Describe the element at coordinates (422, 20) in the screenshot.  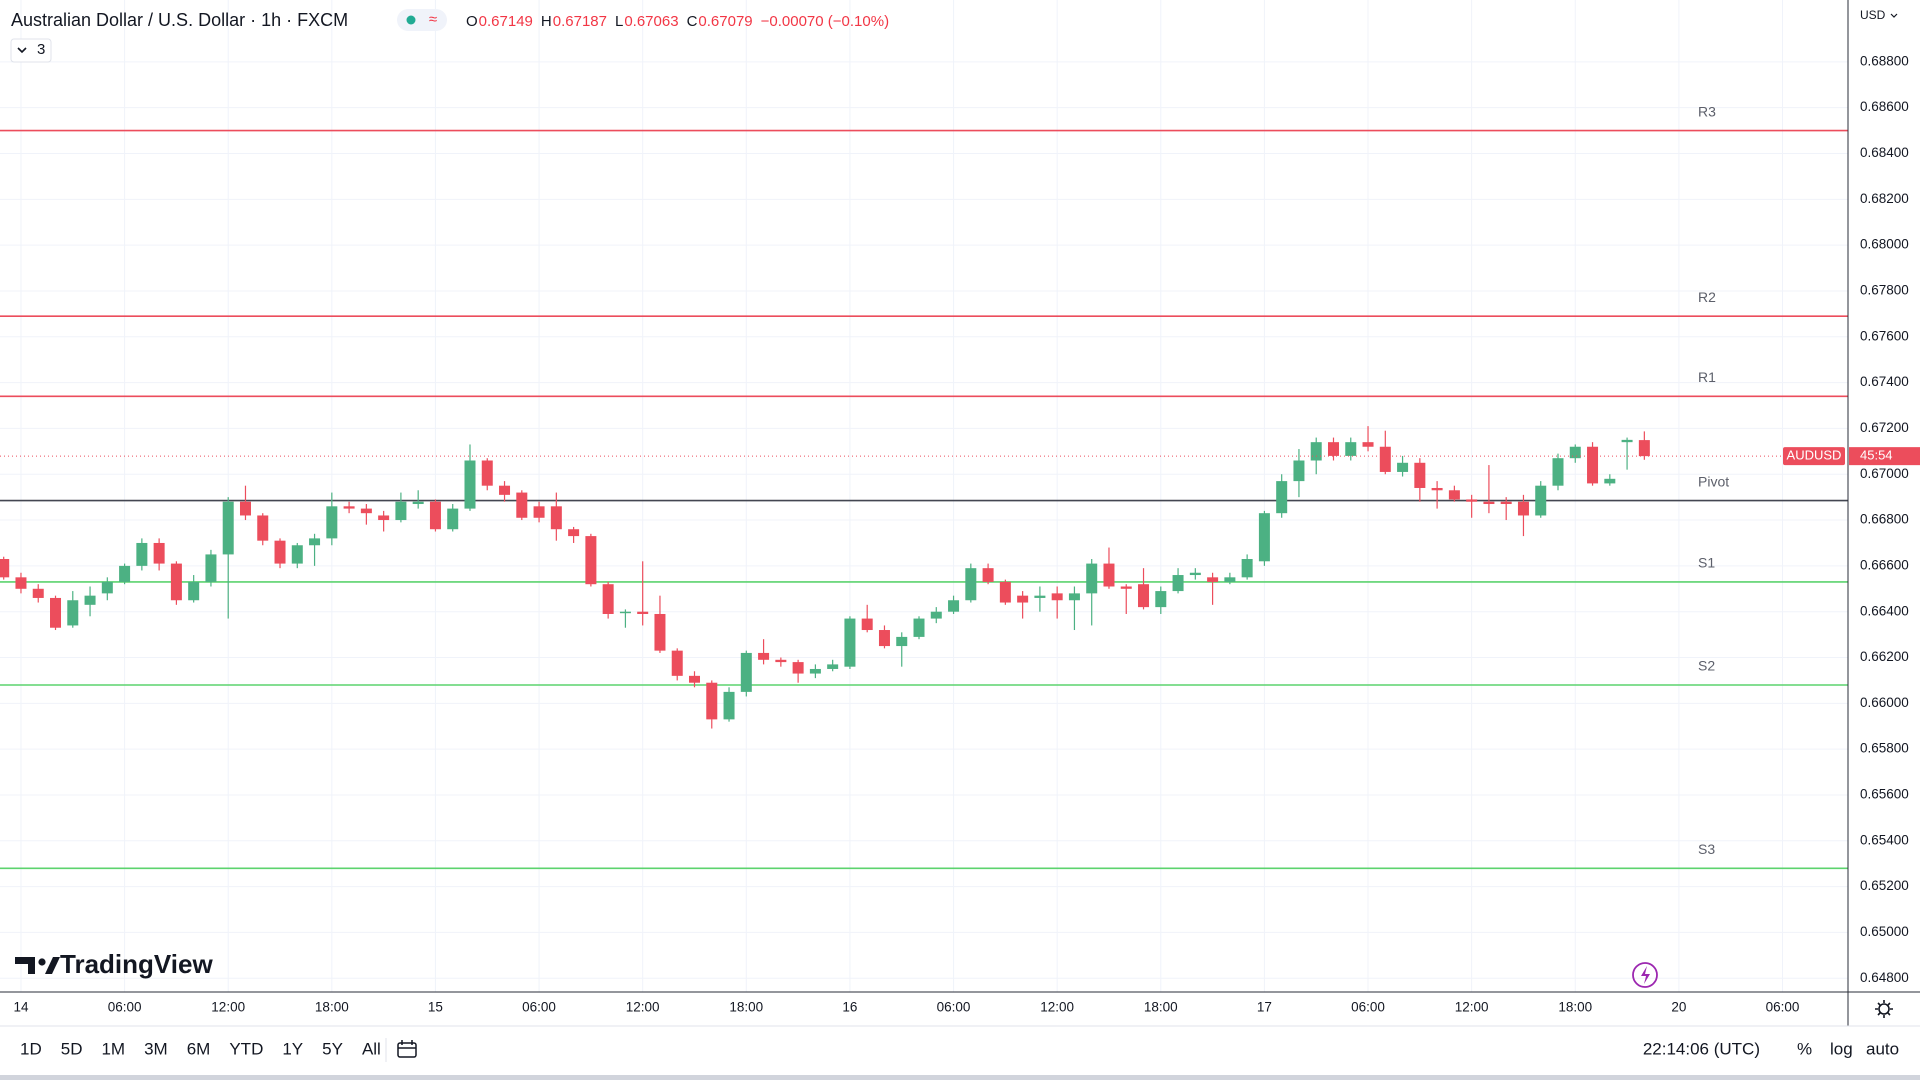
I see `status-pill: ≈` at that location.